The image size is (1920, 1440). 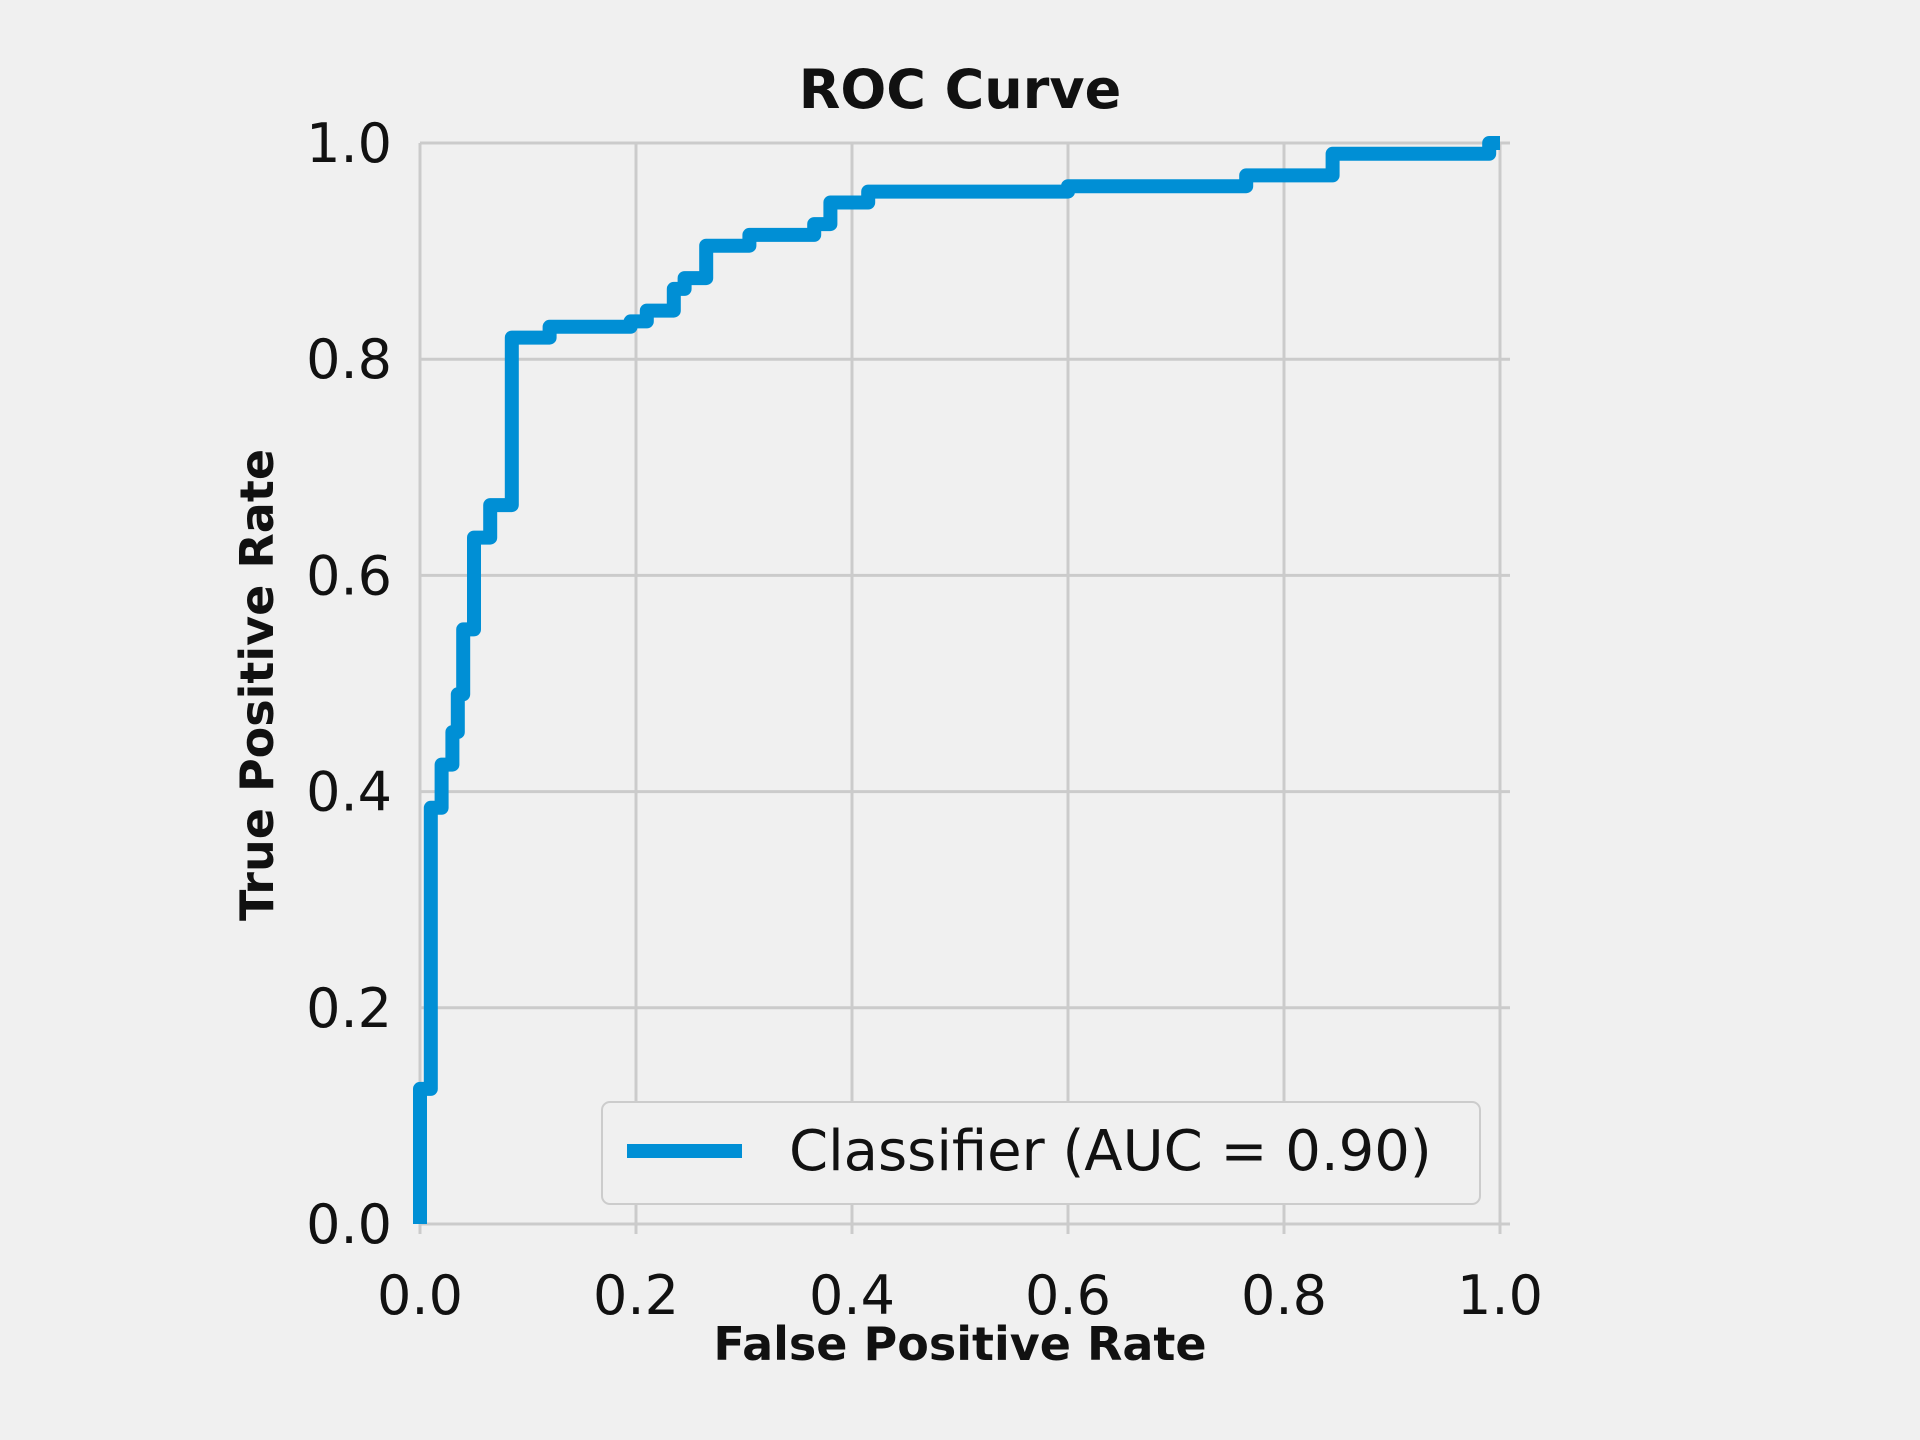 I want to click on y-tick-label: 0.6, so click(x=349, y=575).